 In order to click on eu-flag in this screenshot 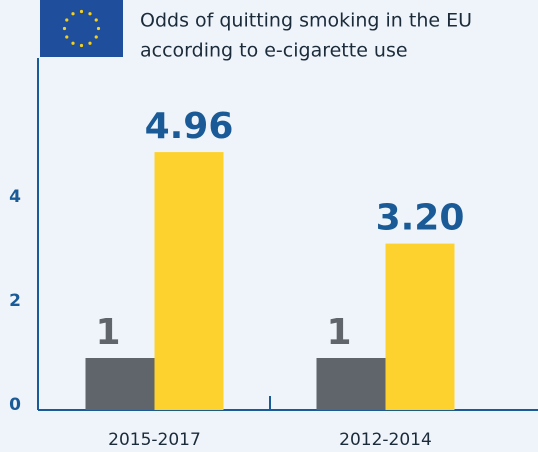, I will do `click(81, 28)`.